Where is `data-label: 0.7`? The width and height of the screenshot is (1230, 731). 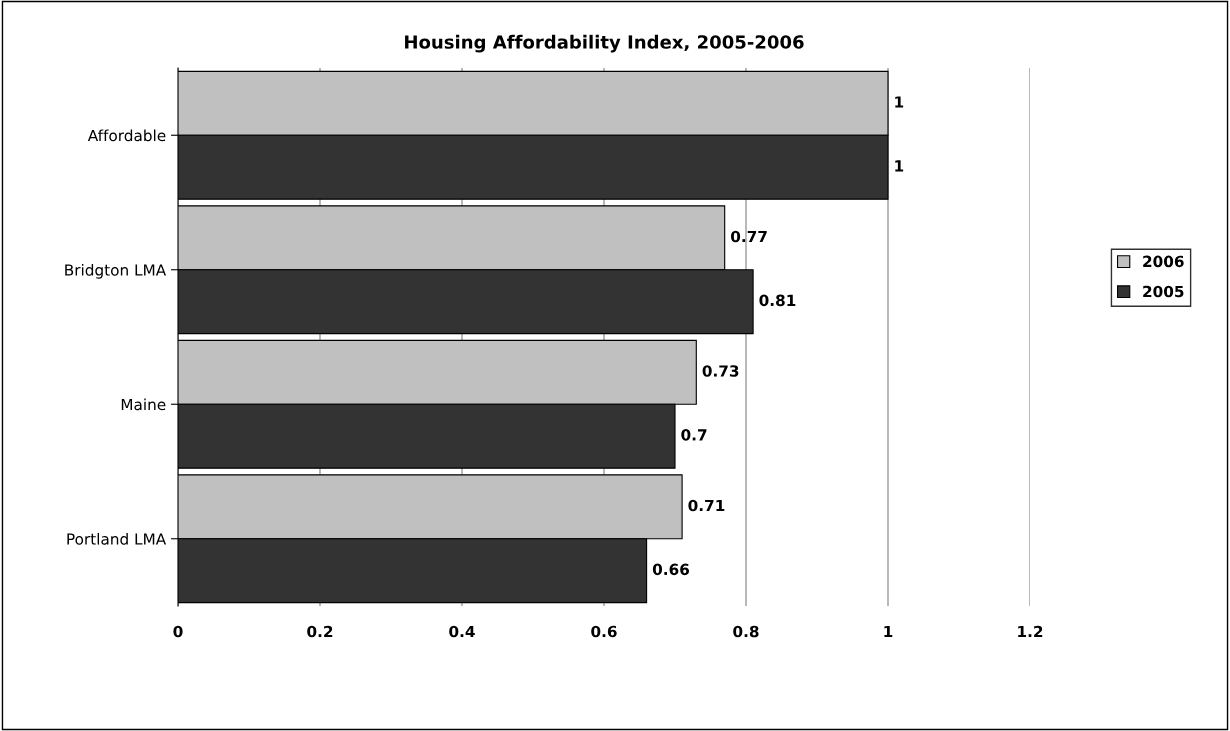
data-label: 0.7 is located at coordinates (694, 435).